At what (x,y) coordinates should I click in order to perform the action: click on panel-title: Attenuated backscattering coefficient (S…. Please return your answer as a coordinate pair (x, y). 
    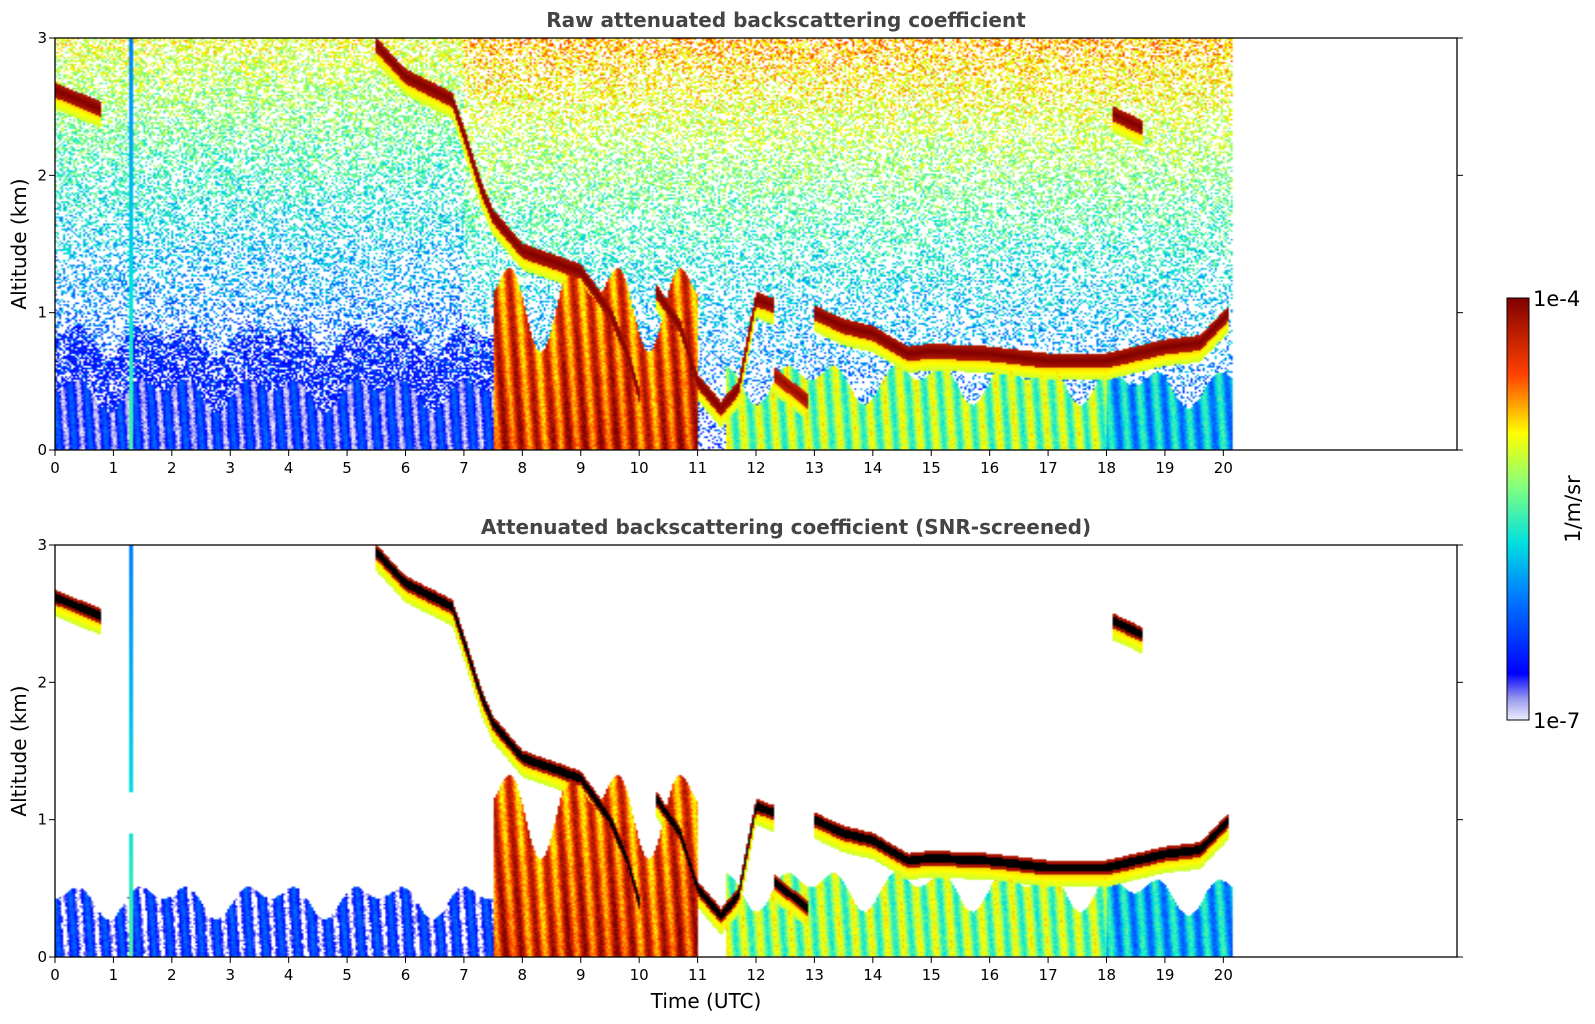
    Looking at the image, I should click on (786, 527).